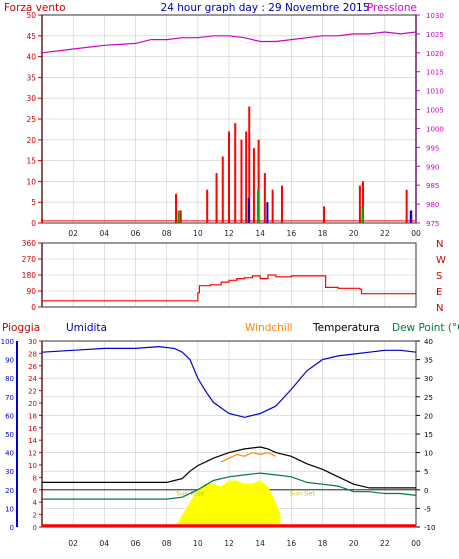 The height and width of the screenshot is (559, 459). Describe the element at coordinates (229, 42) in the screenshot. I see `pressure-line` at that location.